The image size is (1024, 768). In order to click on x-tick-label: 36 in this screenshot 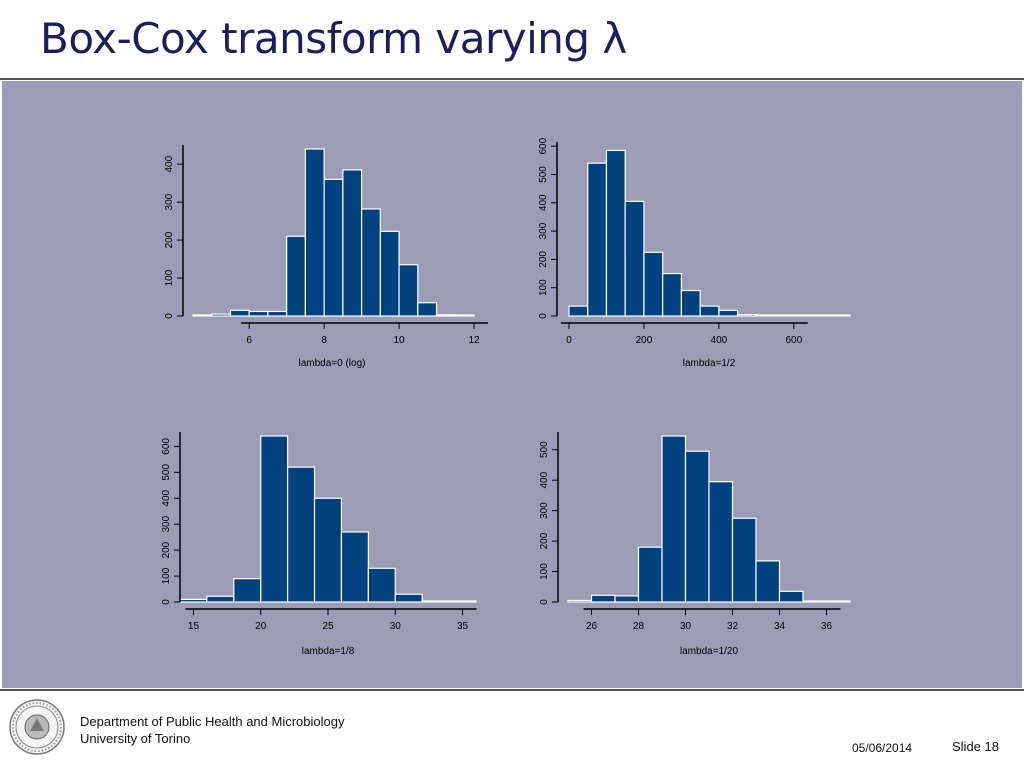, I will do `click(827, 626)`.